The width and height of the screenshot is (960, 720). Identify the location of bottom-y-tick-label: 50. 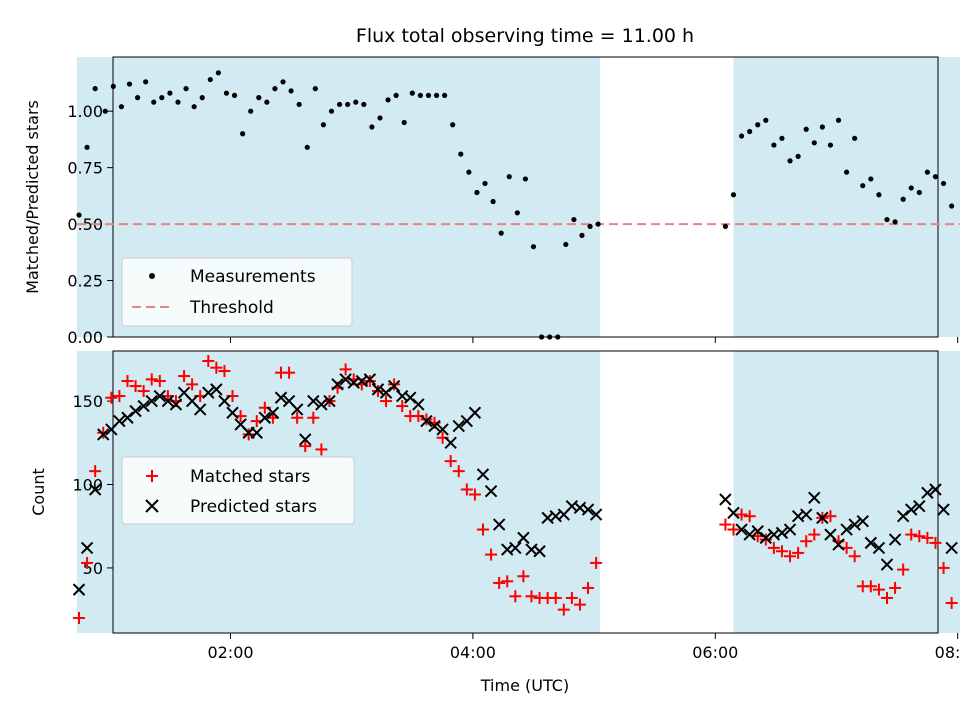
(93, 568).